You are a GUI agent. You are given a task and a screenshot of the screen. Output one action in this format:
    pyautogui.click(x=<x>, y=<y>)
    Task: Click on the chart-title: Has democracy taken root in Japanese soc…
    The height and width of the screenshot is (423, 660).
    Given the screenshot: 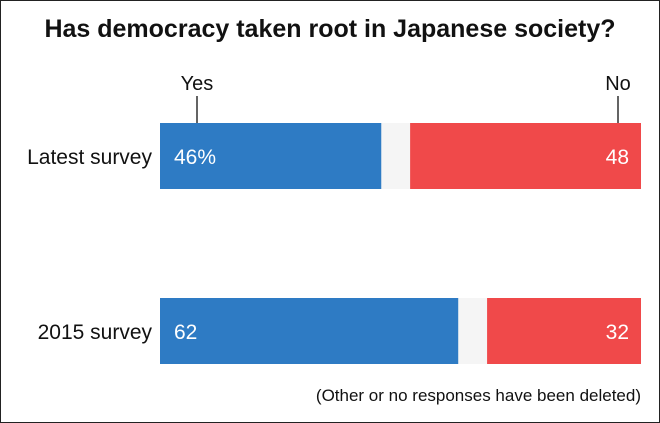 What is the action you would take?
    pyautogui.click(x=330, y=29)
    